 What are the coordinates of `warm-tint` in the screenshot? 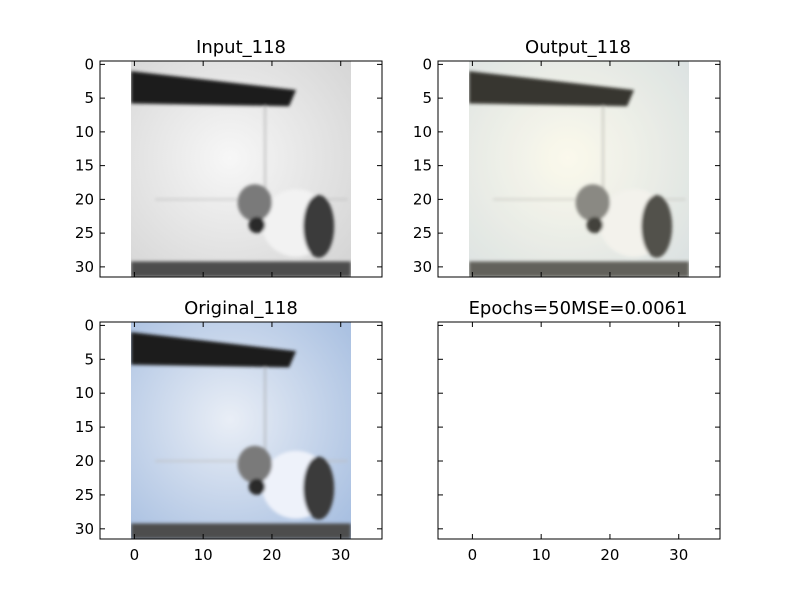 It's located at (579, 169).